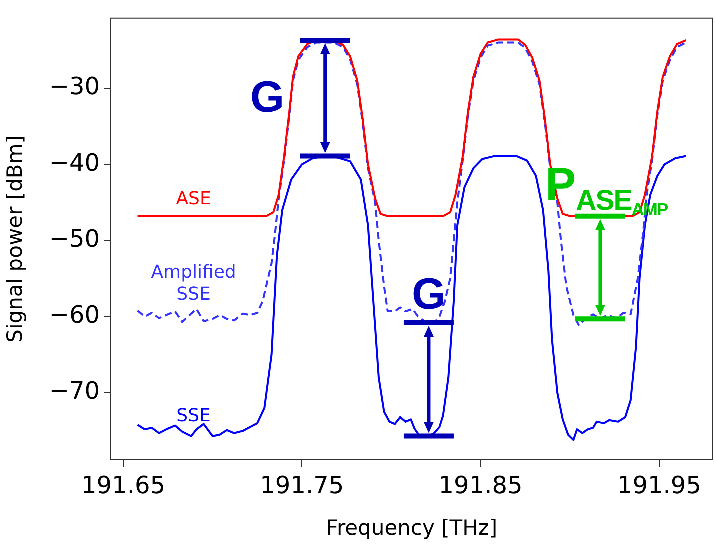  What do you see at coordinates (412, 528) in the screenshot?
I see `x-axis-title: Frequency [THz]` at bounding box center [412, 528].